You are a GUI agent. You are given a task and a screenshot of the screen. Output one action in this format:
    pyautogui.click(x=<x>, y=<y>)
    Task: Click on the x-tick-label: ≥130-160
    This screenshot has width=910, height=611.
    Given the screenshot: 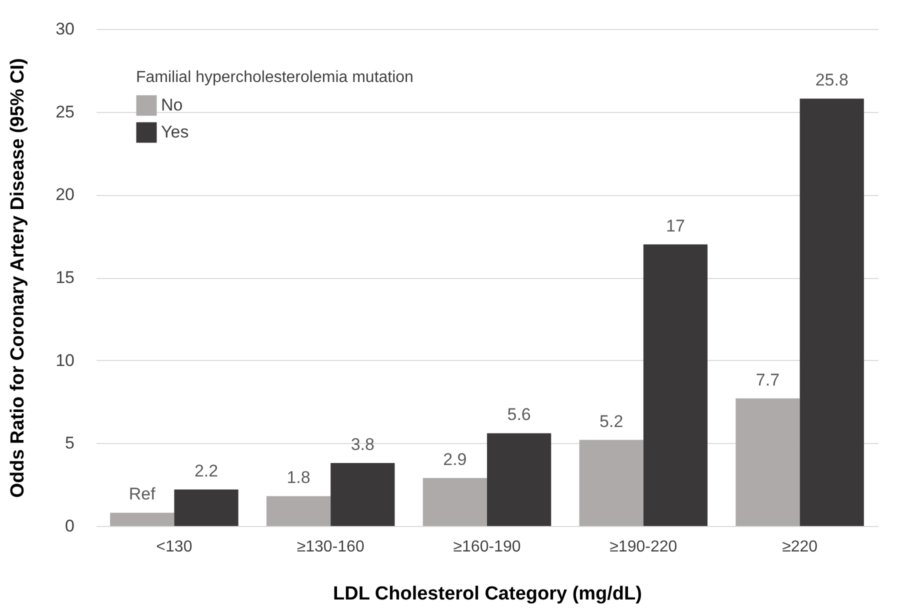 What is the action you would take?
    pyautogui.click(x=330, y=547)
    